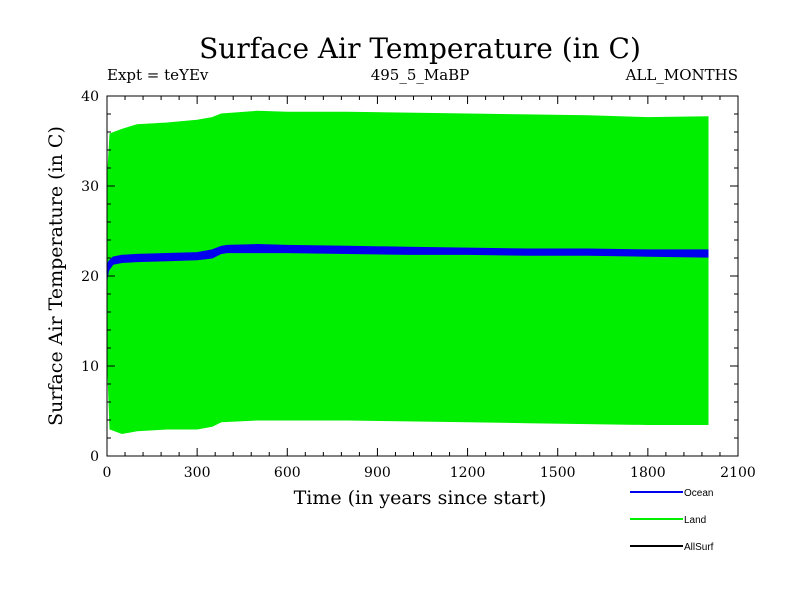 Image resolution: width=800 pixels, height=600 pixels. Describe the element at coordinates (468, 473) in the screenshot. I see `x-tick-label: 1200` at that location.